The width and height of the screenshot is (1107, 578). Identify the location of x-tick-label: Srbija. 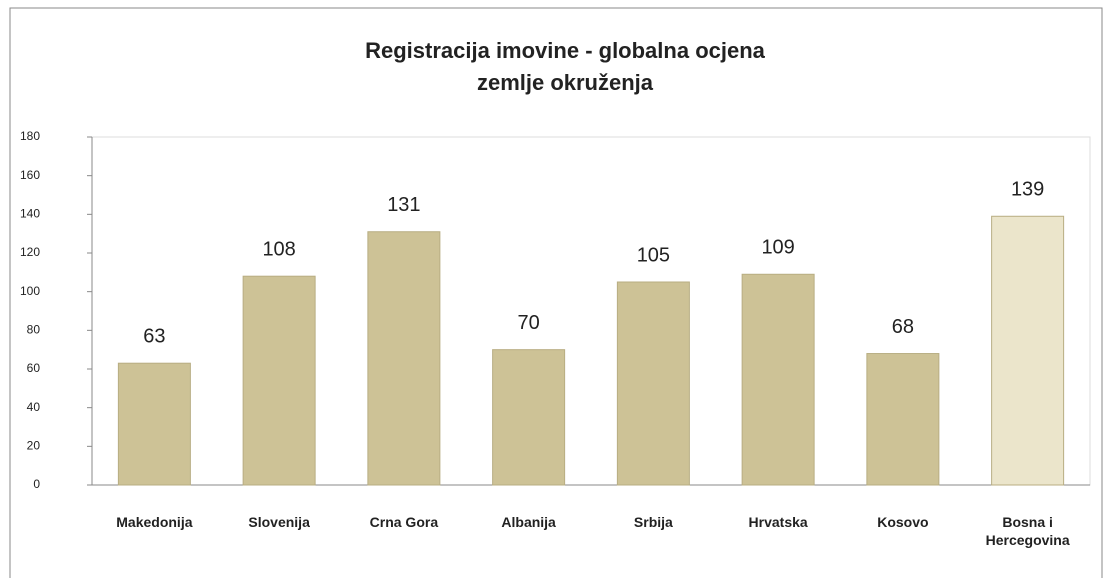
(653, 522).